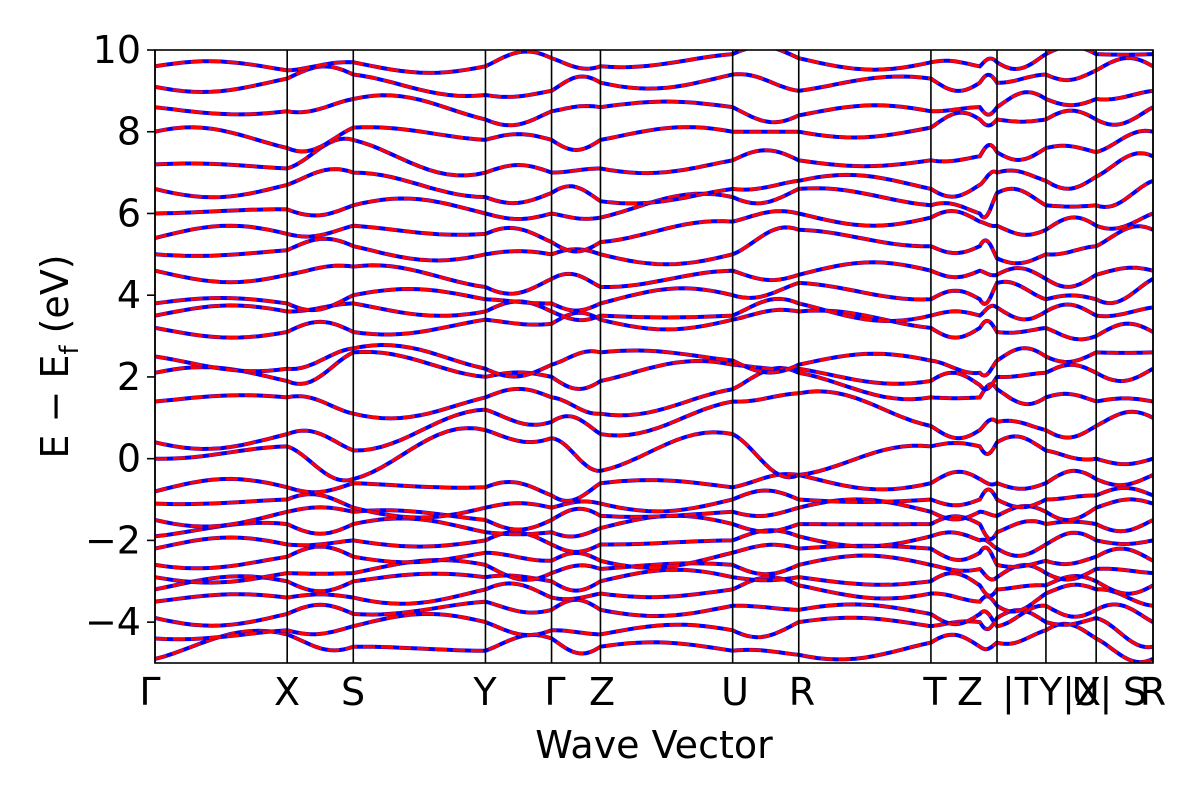 This screenshot has height=800, width=1200. Describe the element at coordinates (117, 50) in the screenshot. I see `y-tick-label: 10` at that location.